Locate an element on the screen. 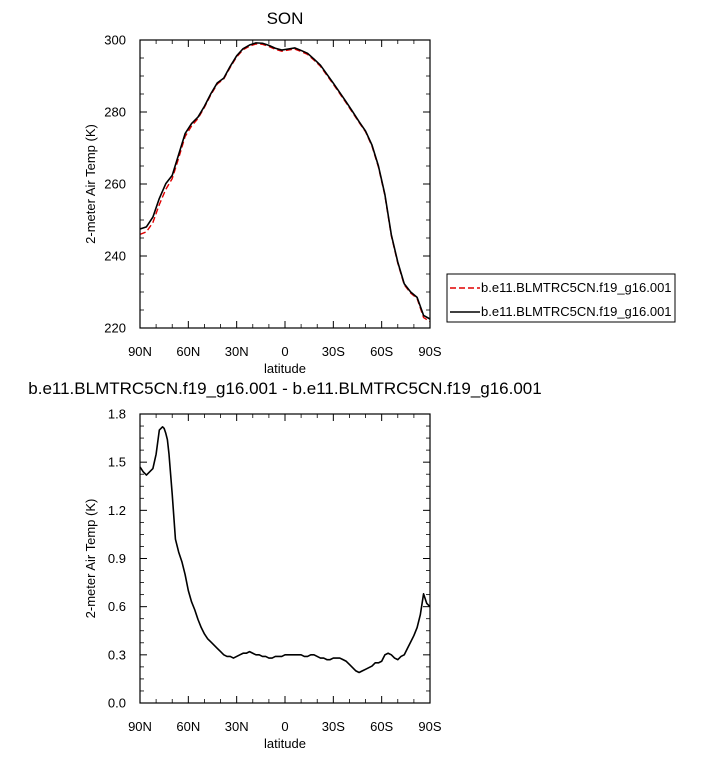  y-tick-label: 1.5 is located at coordinates (117, 462).